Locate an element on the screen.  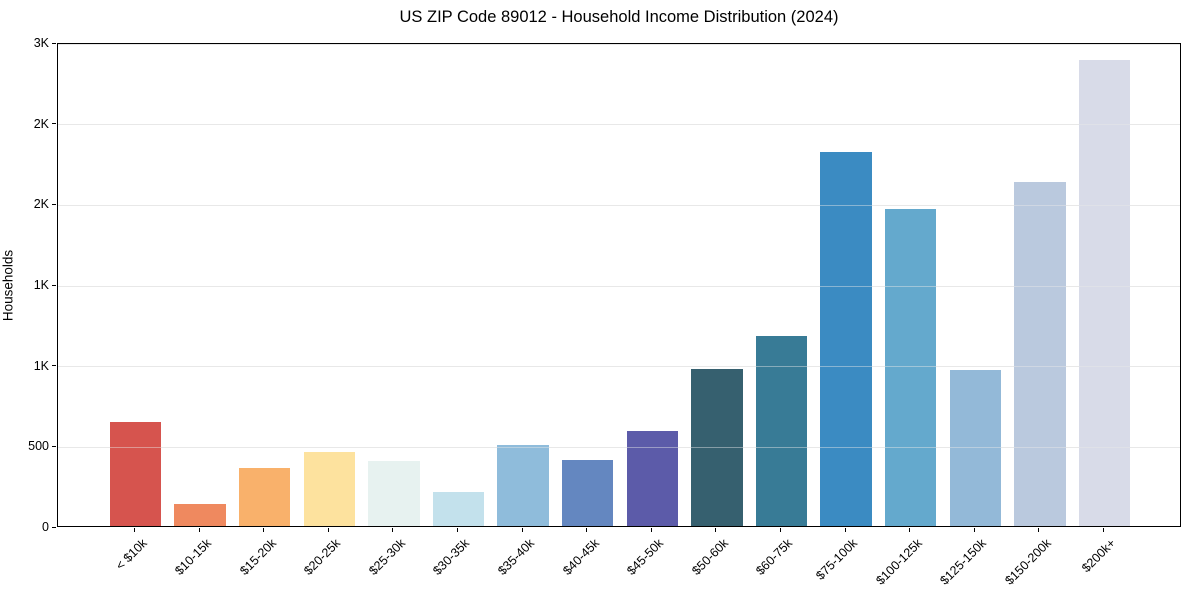
bar-$45-50k is located at coordinates (652, 478).